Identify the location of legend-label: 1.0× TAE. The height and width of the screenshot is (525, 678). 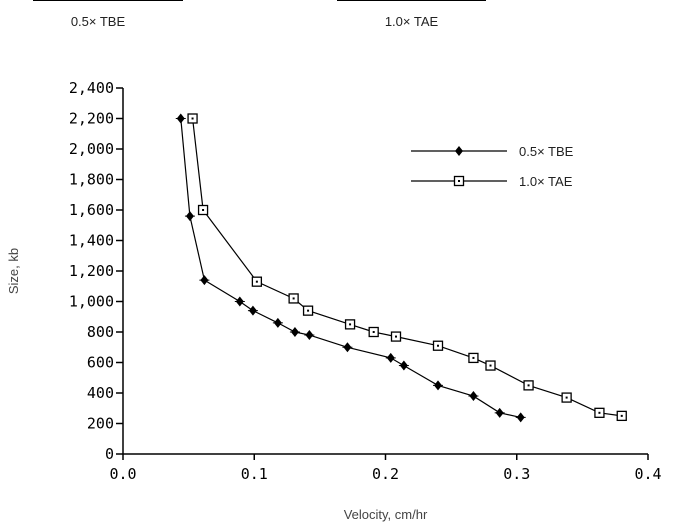
(546, 181).